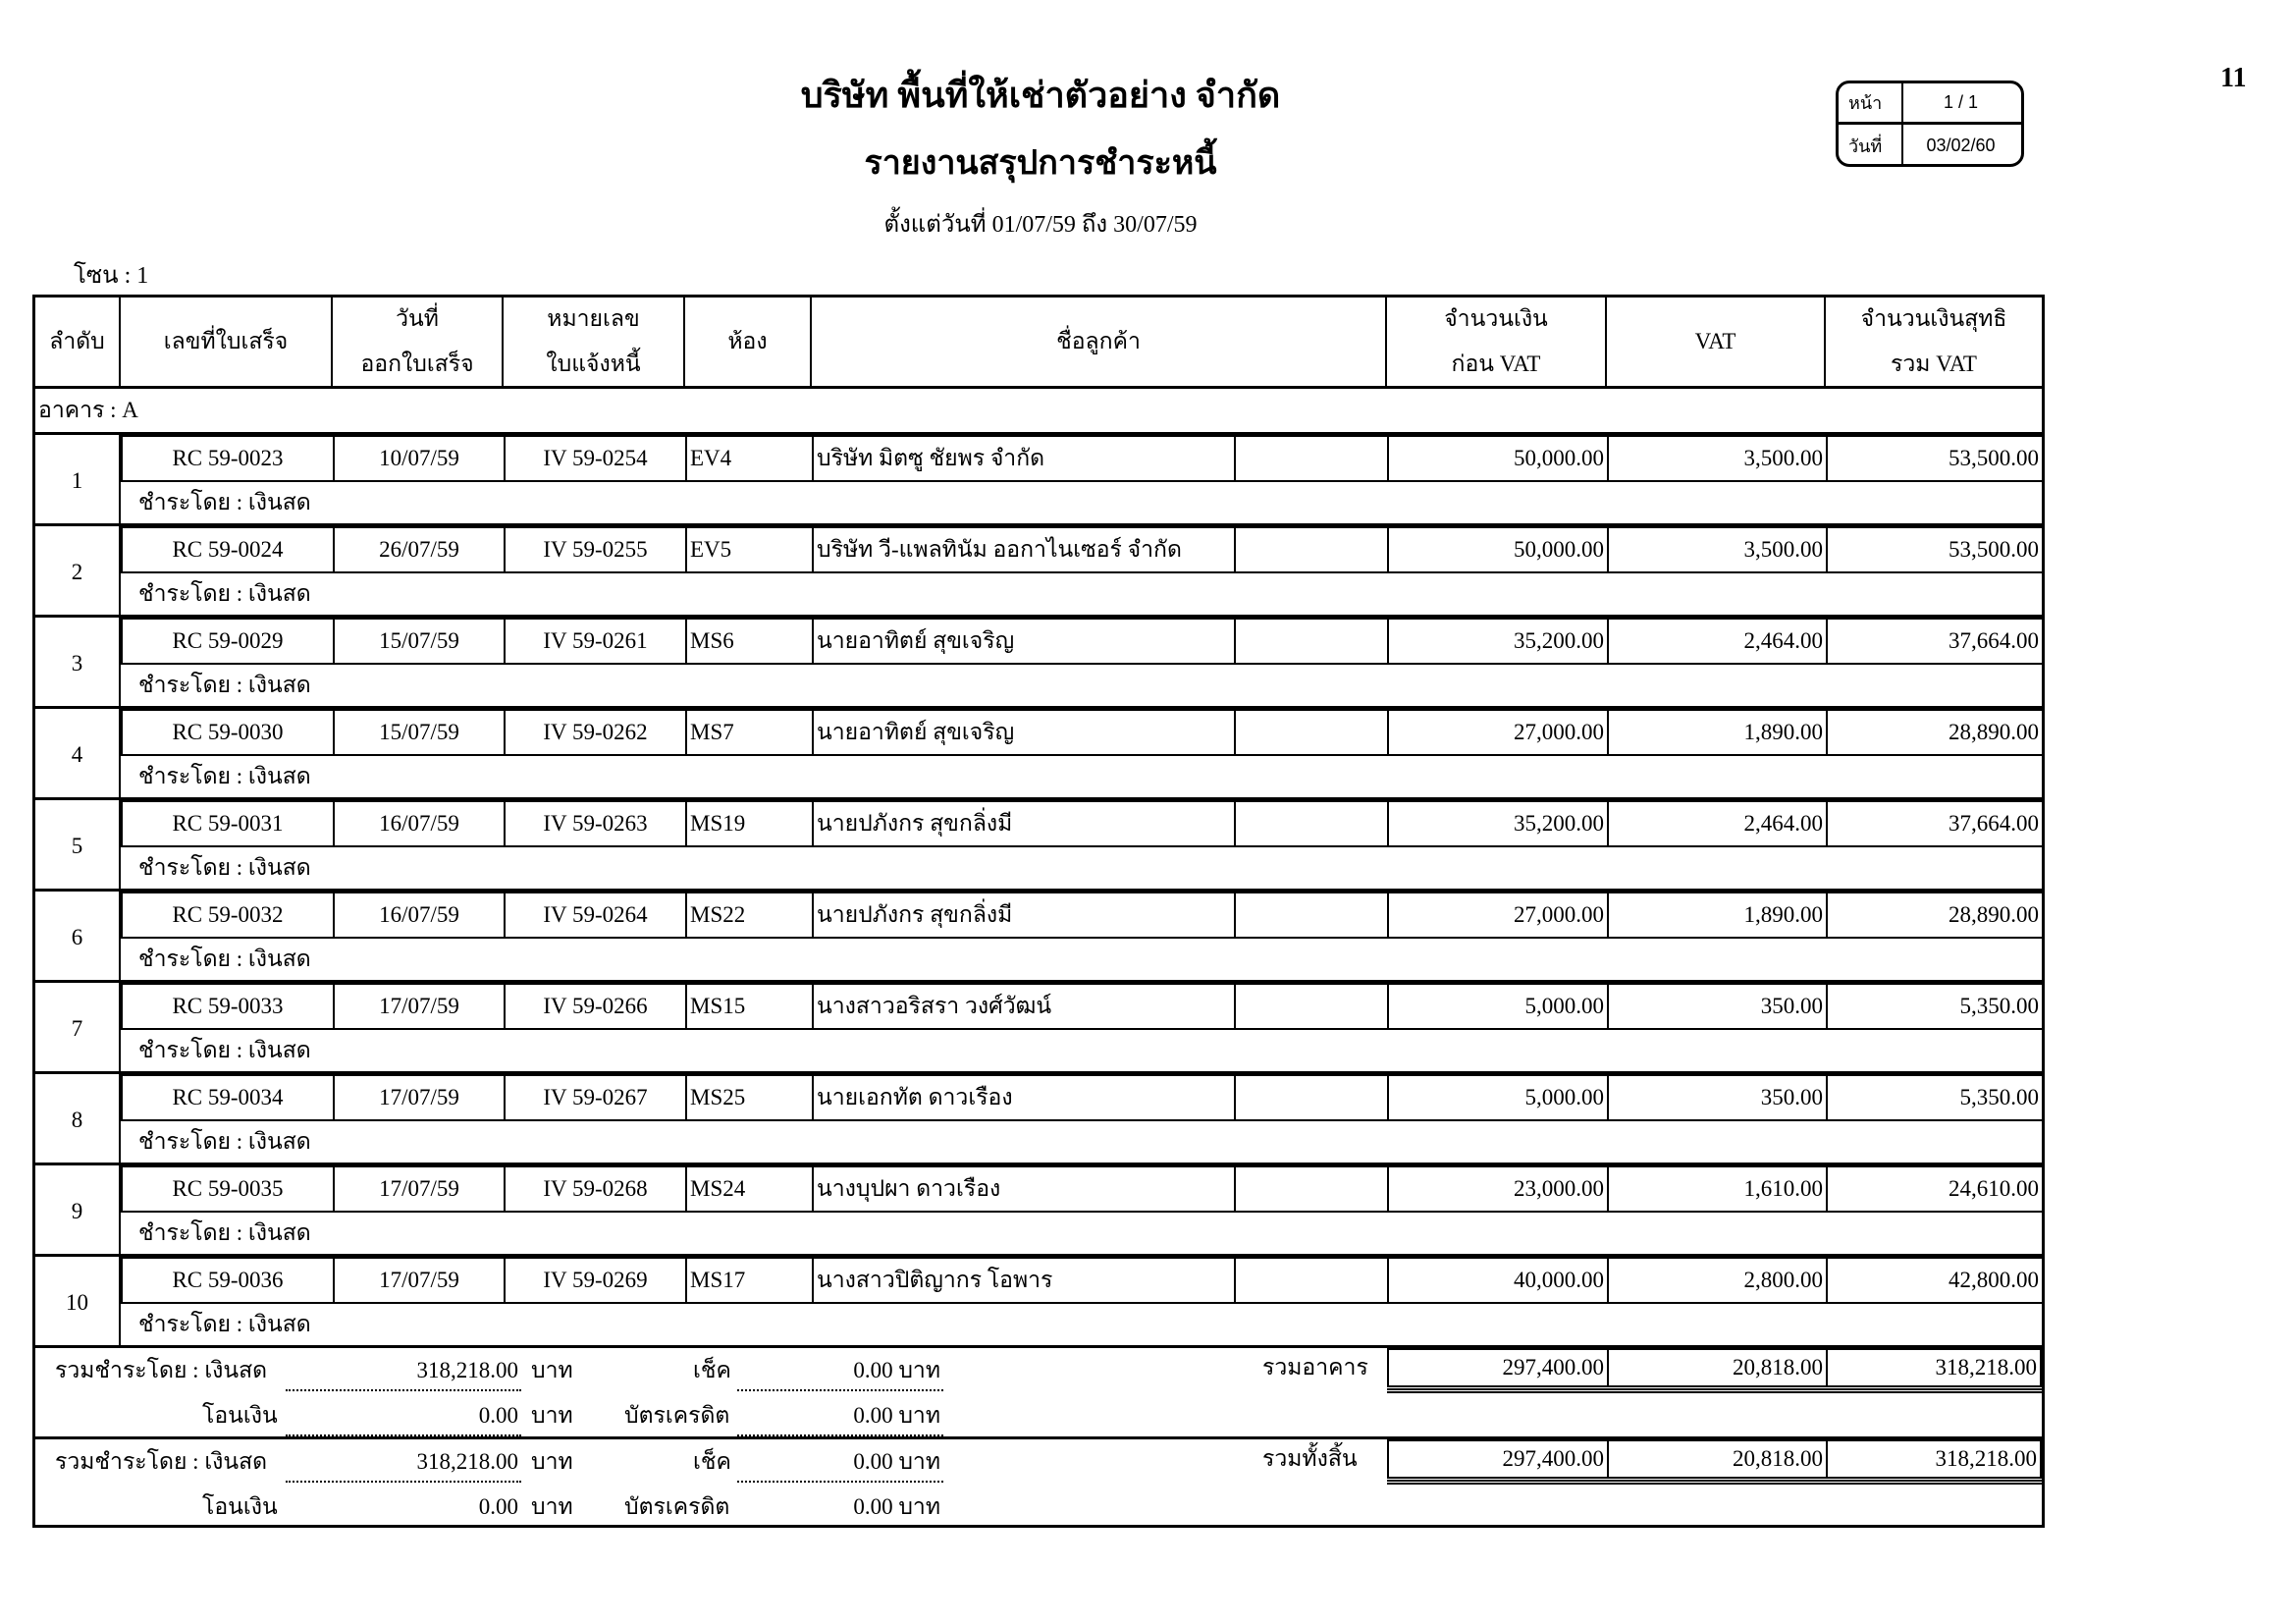 The width and height of the screenshot is (2296, 1623). Describe the element at coordinates (1024, 550) in the screenshot. I see `row-customer: บริษัท วี-แพลทินัม ออกาไนเซอร์ จำกัด` at that location.